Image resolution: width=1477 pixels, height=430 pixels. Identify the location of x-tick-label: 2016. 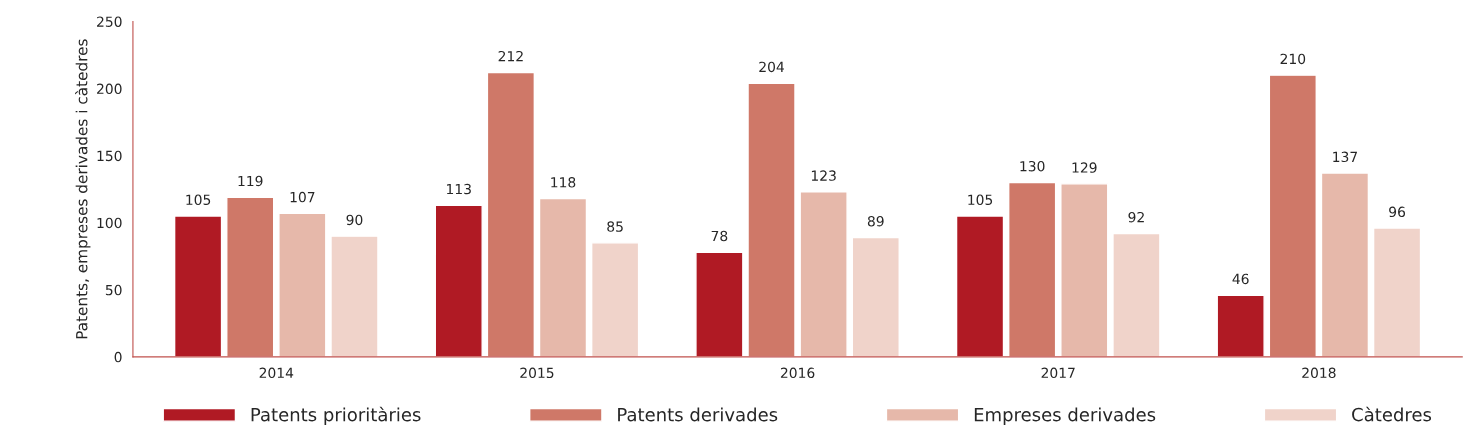
(797, 373).